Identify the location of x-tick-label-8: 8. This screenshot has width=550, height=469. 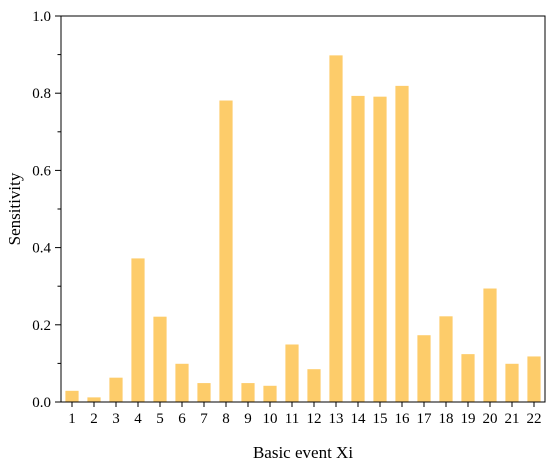
(226, 419).